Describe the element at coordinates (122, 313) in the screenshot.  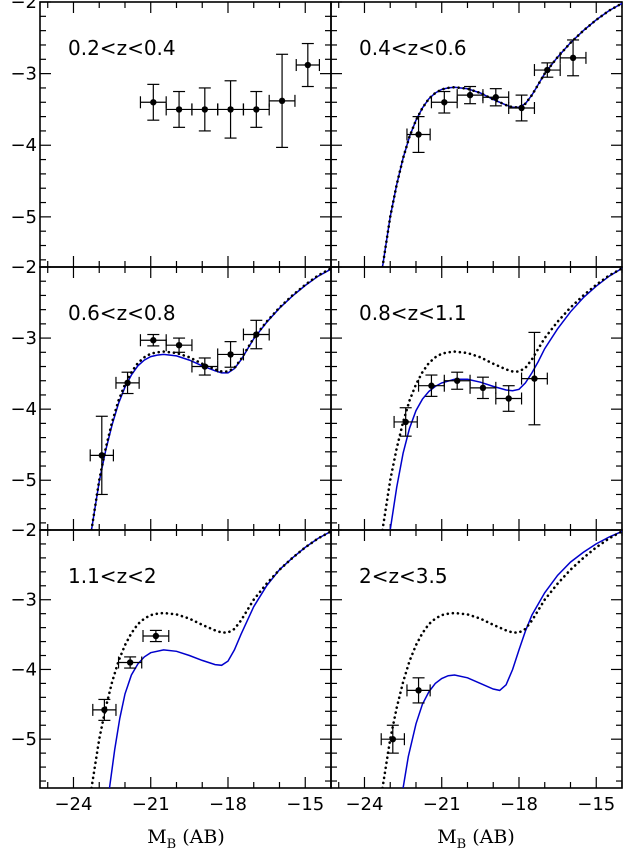
I see `panel-label: 0.6<z<0.8` at that location.